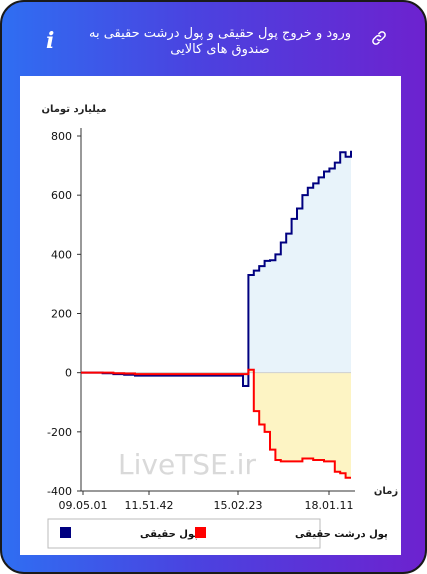 This screenshot has width=427, height=574. I want to click on legend-box, so click(184, 533).